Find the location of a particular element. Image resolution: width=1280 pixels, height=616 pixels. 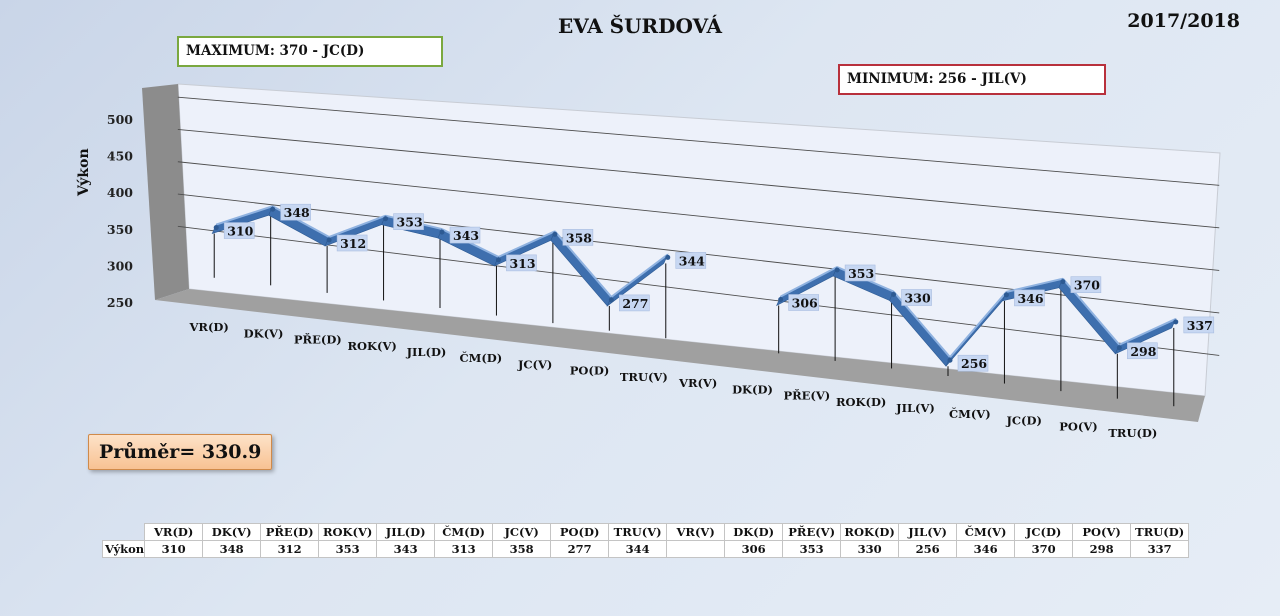

gridline is located at coordinates (698, 178).